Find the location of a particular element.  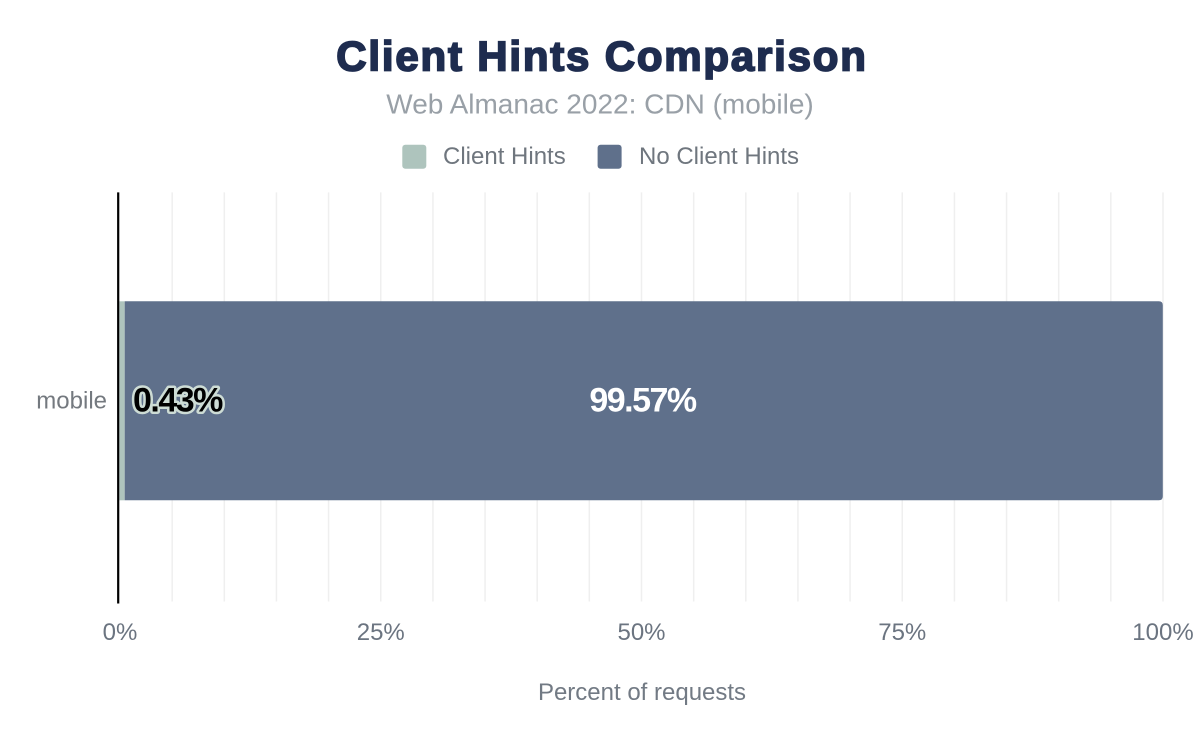

svg-text: 75% is located at coordinates (902, 632).